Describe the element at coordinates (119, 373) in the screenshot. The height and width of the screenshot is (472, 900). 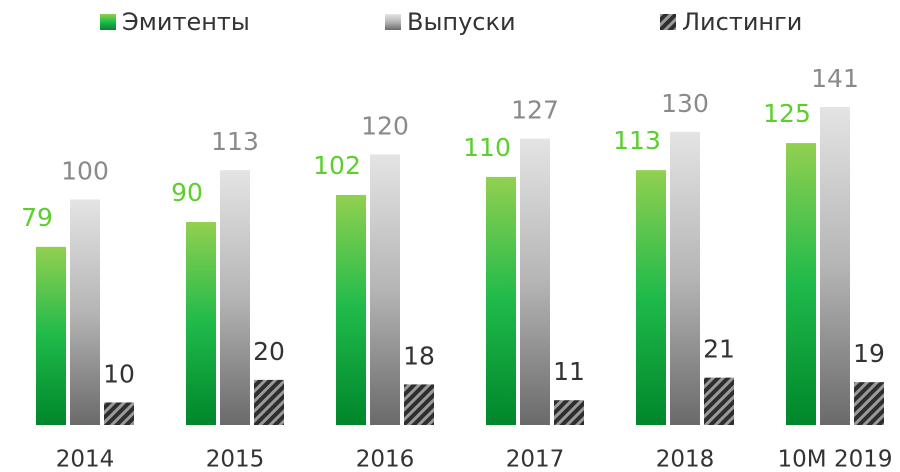
I see `value-label: 10` at that location.